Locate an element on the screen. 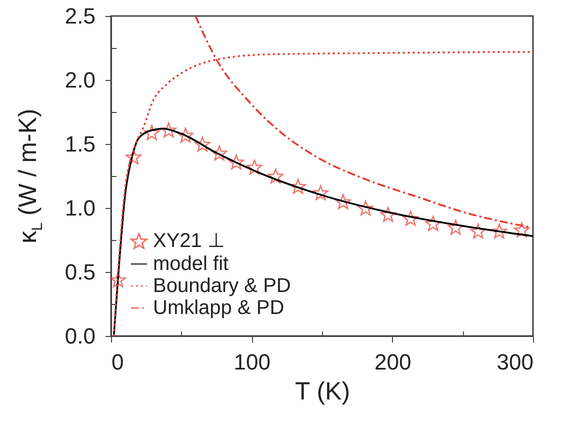  y-tick-label: 0.0 is located at coordinates (80, 336).